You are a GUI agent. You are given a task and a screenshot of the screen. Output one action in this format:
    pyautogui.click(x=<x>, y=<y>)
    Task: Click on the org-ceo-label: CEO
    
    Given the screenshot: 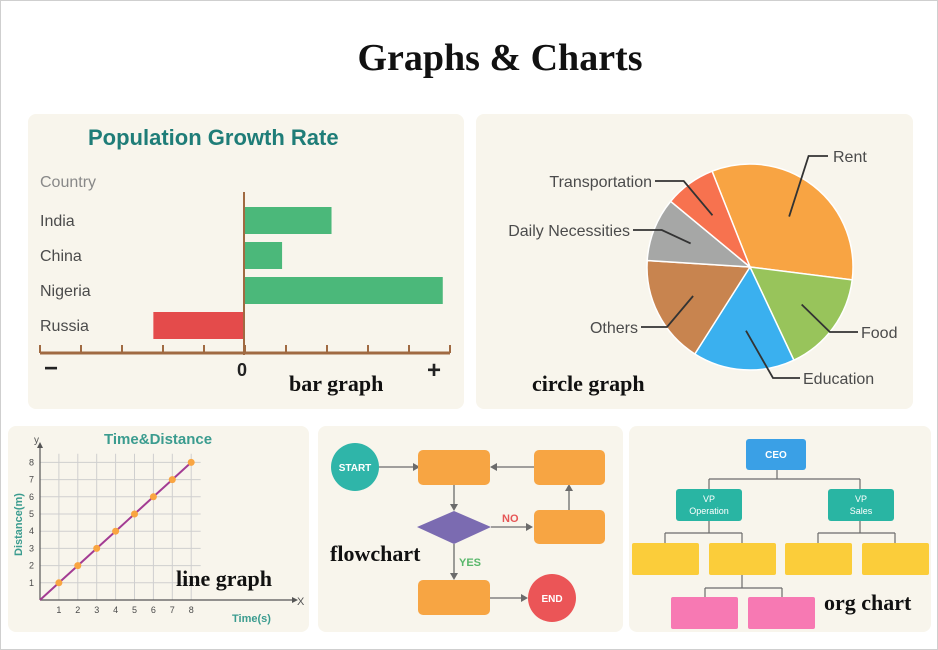 What is the action you would take?
    pyautogui.click(x=776, y=455)
    